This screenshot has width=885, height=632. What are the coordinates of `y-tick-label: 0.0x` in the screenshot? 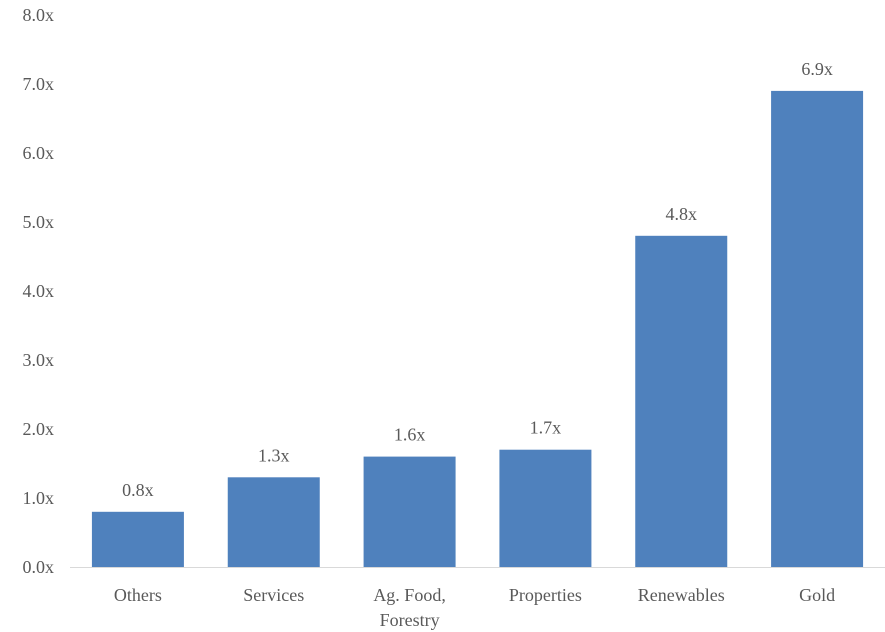 It's located at (39, 567).